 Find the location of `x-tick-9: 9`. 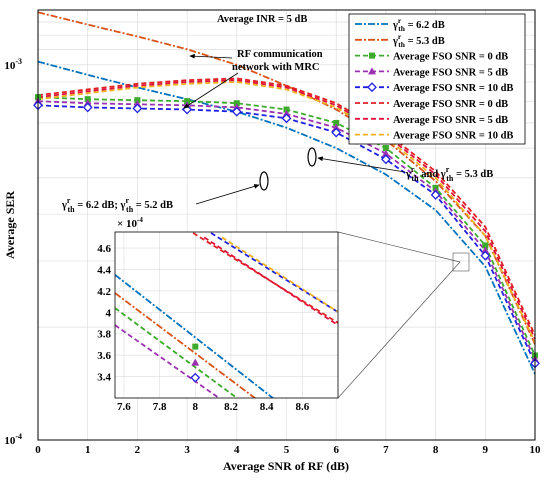

x-tick-9: 9 is located at coordinates (486, 450).